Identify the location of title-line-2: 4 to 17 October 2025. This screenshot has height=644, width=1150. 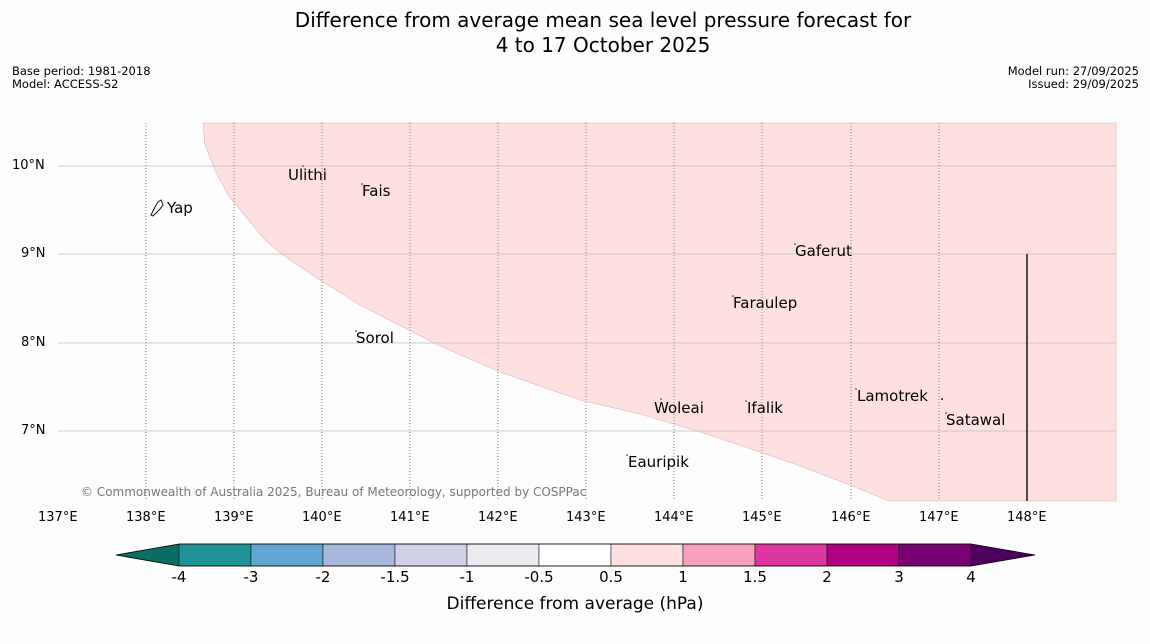
(603, 45).